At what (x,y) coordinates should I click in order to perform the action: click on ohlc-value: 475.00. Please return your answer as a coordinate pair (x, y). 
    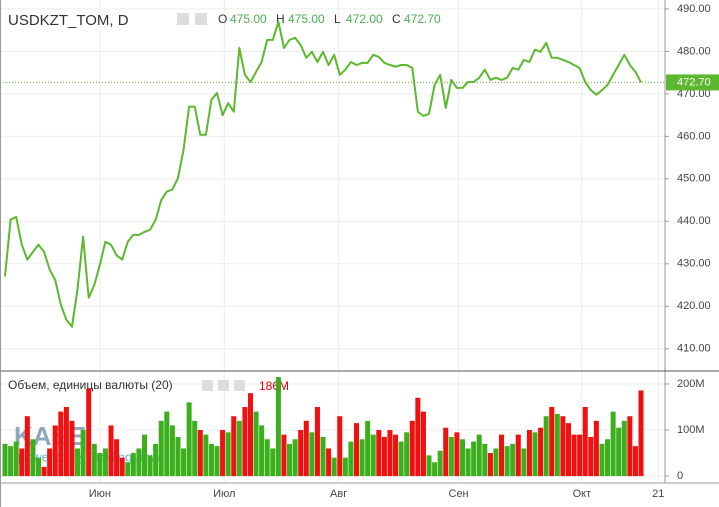
    Looking at the image, I should click on (306, 19).